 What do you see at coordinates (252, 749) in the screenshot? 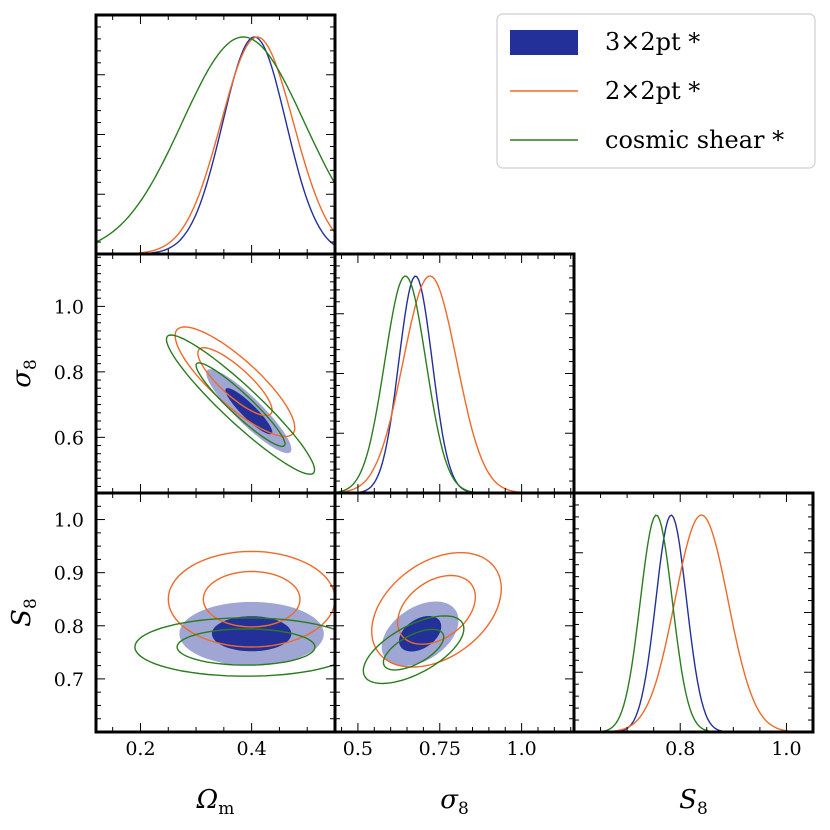
I see `x-tick-label: 0.4` at bounding box center [252, 749].